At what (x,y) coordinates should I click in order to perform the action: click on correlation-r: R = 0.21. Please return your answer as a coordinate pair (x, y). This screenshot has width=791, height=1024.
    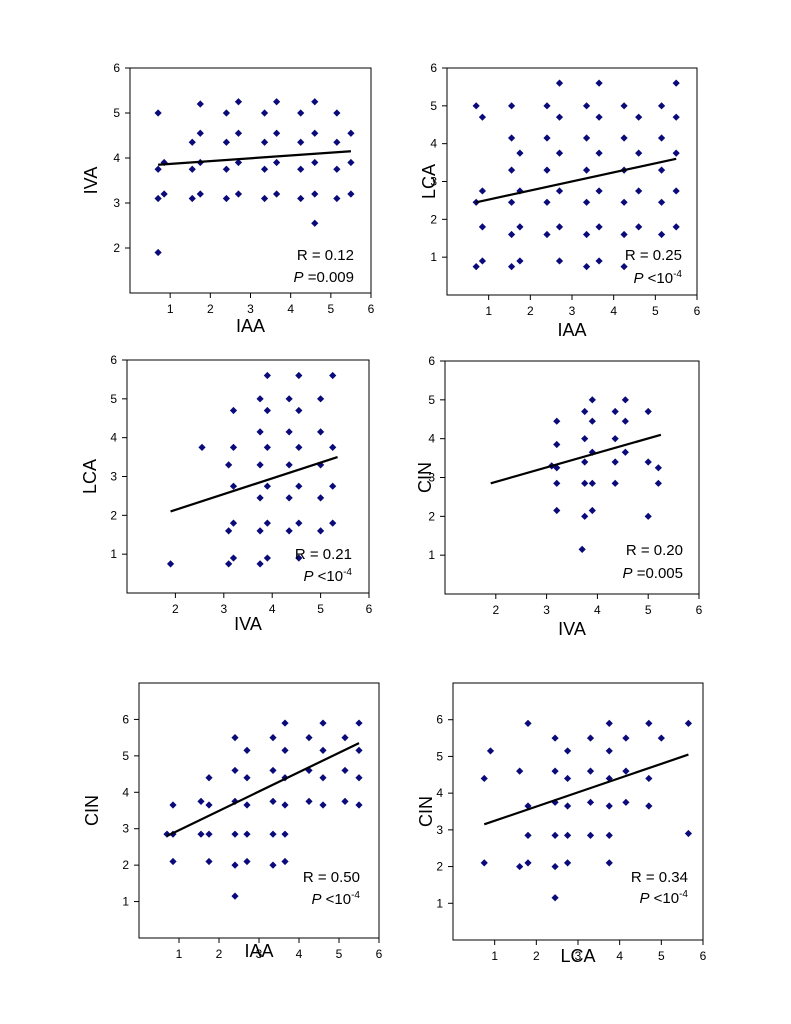
    Looking at the image, I should click on (323, 554).